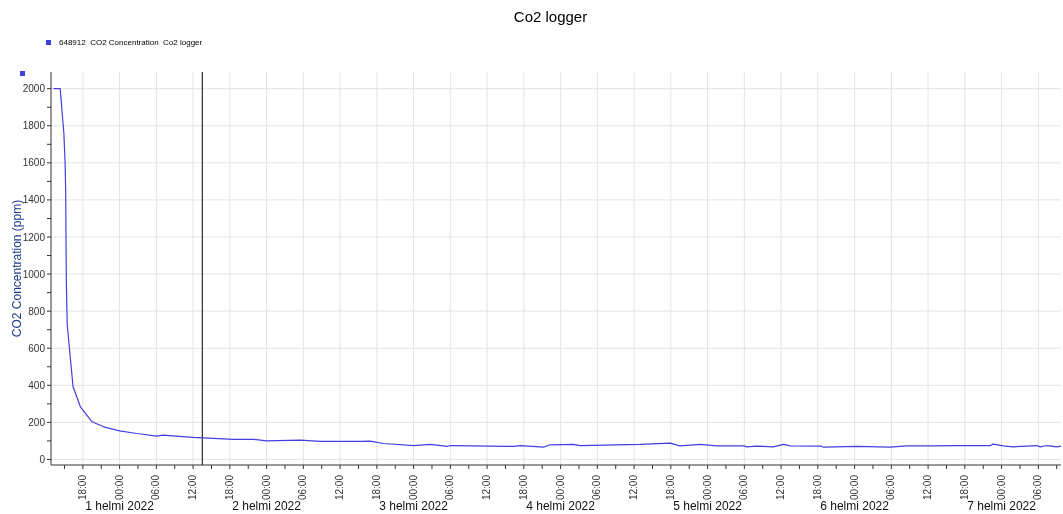  Describe the element at coordinates (34, 237) in the screenshot. I see `y-tick-label: 1200` at that location.